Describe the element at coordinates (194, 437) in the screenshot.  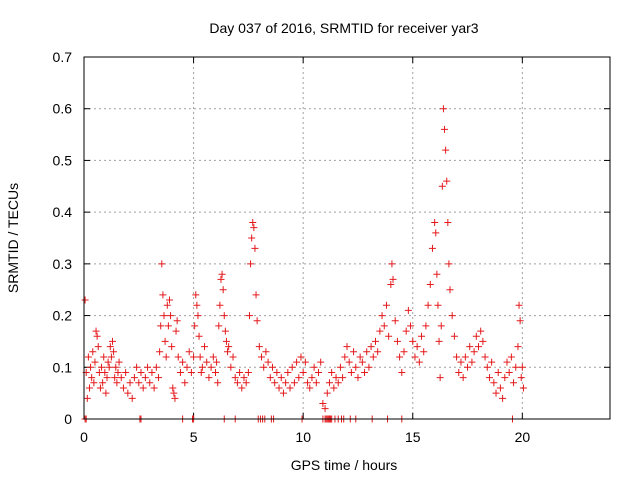
I see `x-tick-label: 5` at that location.